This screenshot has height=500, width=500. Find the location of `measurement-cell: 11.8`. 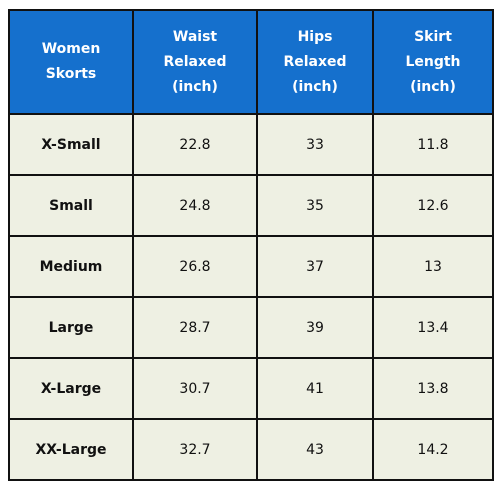

measurement-cell: 11.8 is located at coordinates (433, 144).